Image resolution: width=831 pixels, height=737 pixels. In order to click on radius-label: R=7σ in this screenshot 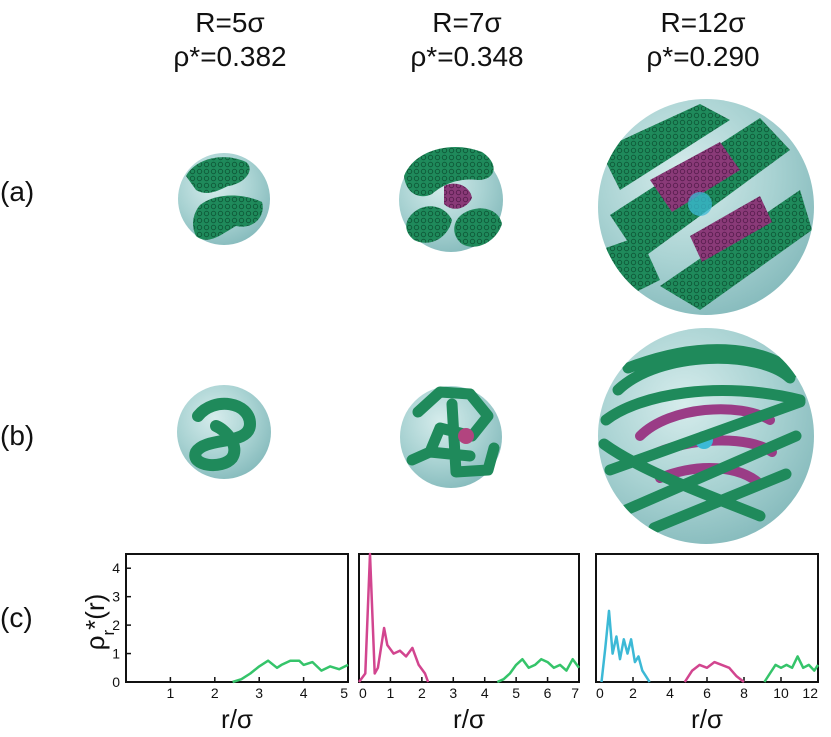, I will do `click(467, 22)`.